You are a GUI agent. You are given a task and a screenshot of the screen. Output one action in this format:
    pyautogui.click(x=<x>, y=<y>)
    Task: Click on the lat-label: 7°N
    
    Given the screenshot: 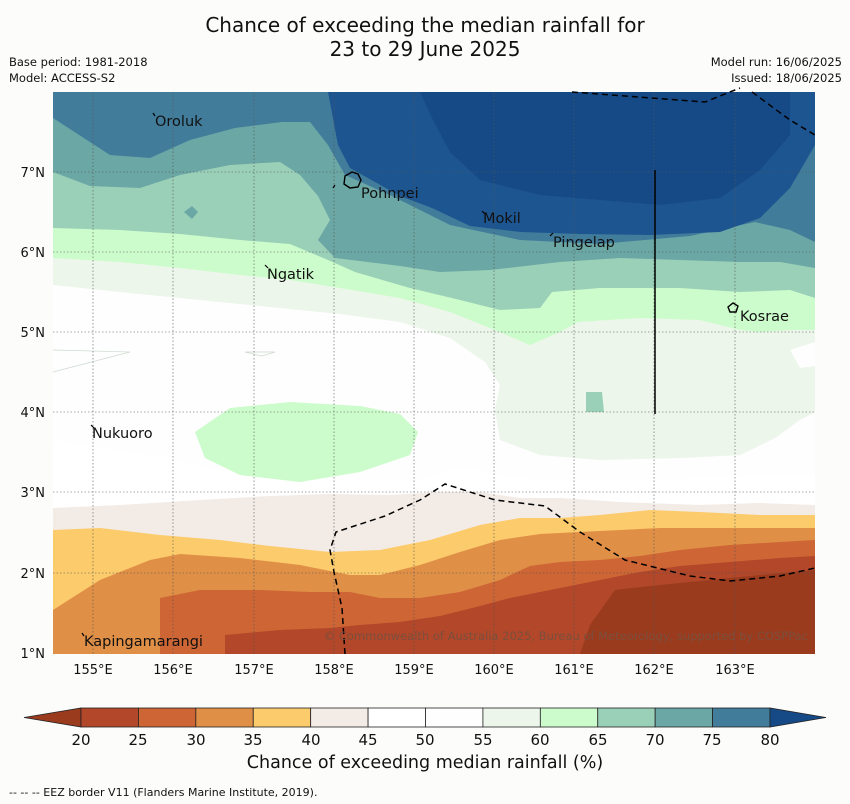 What is the action you would take?
    pyautogui.click(x=33, y=173)
    